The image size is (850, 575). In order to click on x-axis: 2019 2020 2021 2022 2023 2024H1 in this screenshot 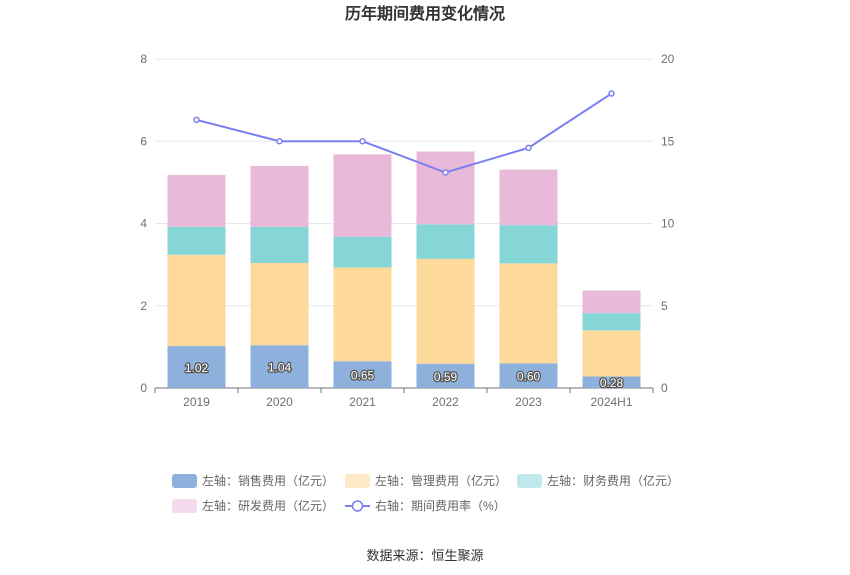, I will do `click(404, 398)`.